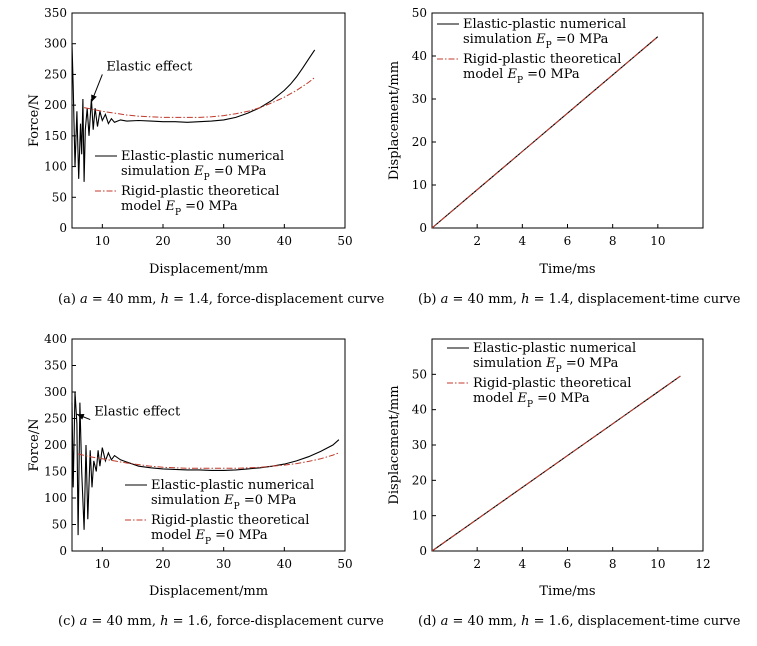  I want to click on y-tick-label: 400, so click(55, 339).